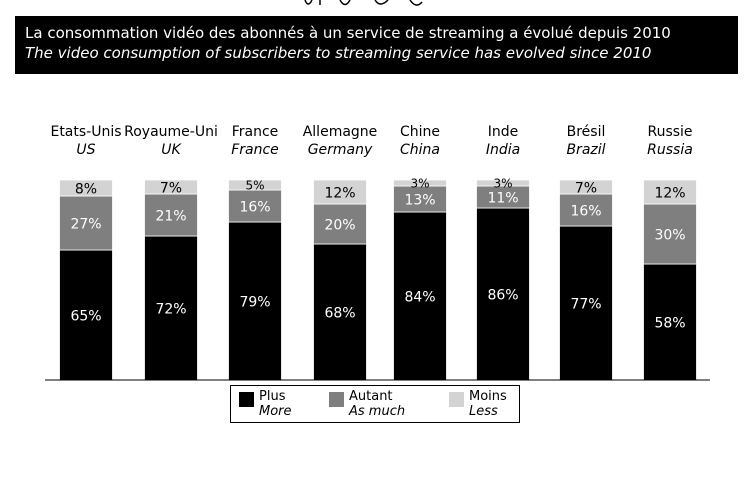  Describe the element at coordinates (669, 132) in the screenshot. I see `category-label-fr: Russie` at that location.